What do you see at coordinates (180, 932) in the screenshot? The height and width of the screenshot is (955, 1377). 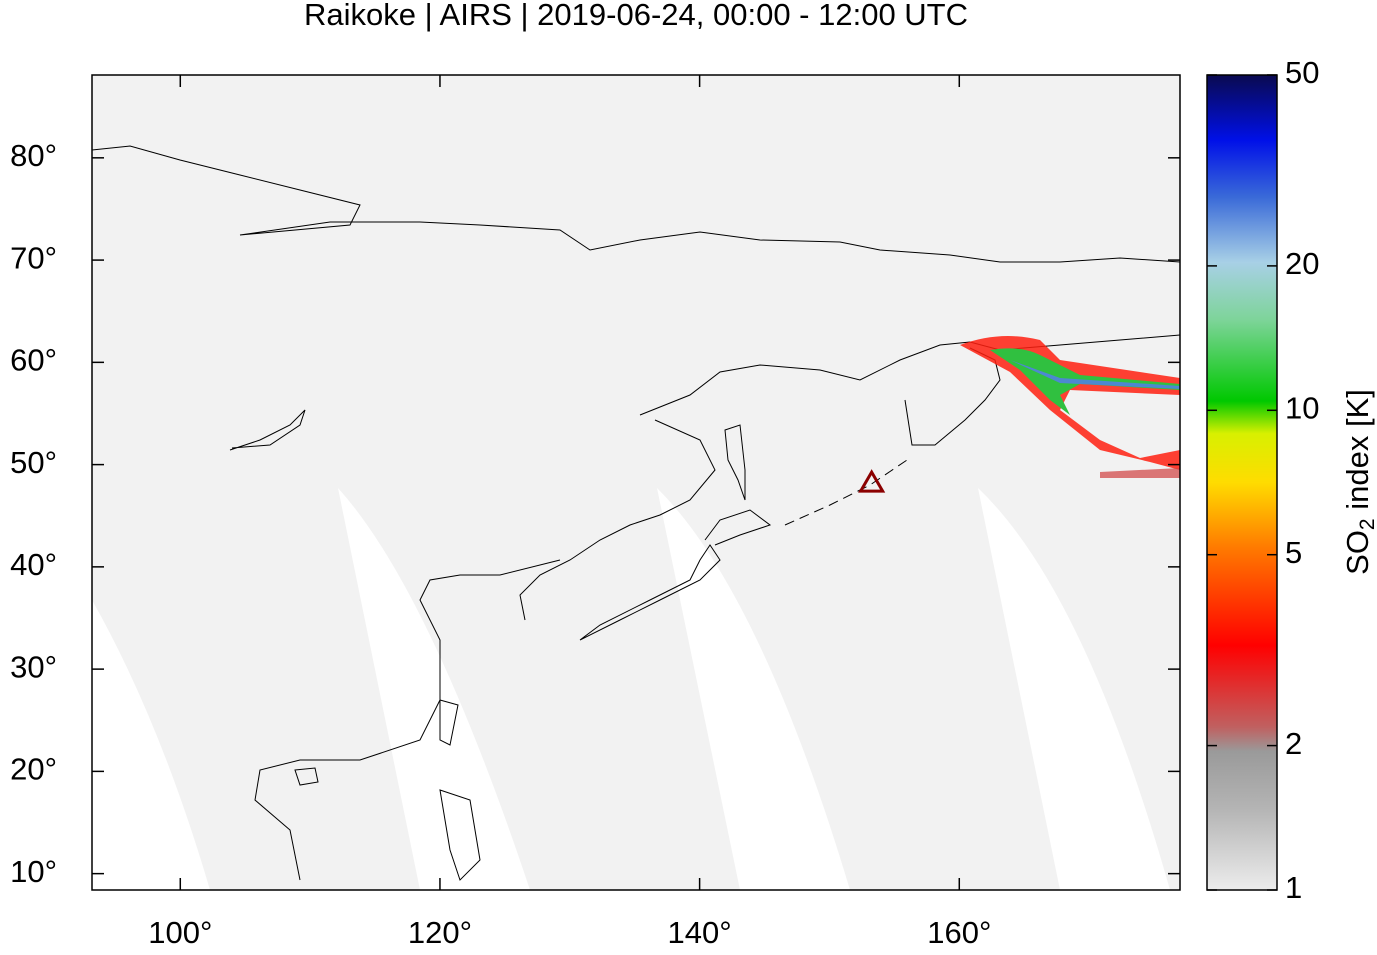 I see `x-tick-label: 100°` at bounding box center [180, 932].